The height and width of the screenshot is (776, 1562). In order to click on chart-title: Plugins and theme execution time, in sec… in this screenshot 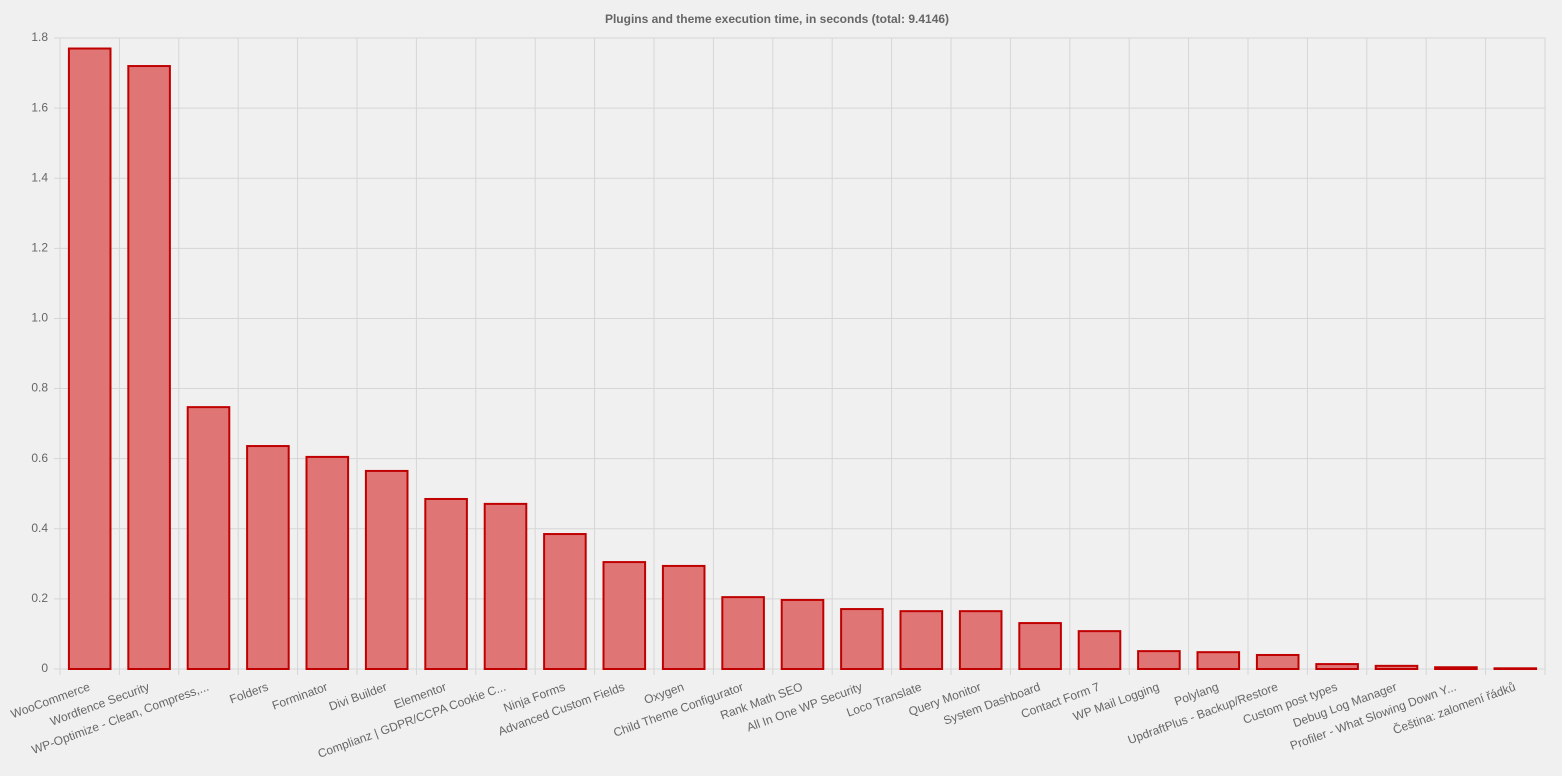, I will do `click(777, 19)`.